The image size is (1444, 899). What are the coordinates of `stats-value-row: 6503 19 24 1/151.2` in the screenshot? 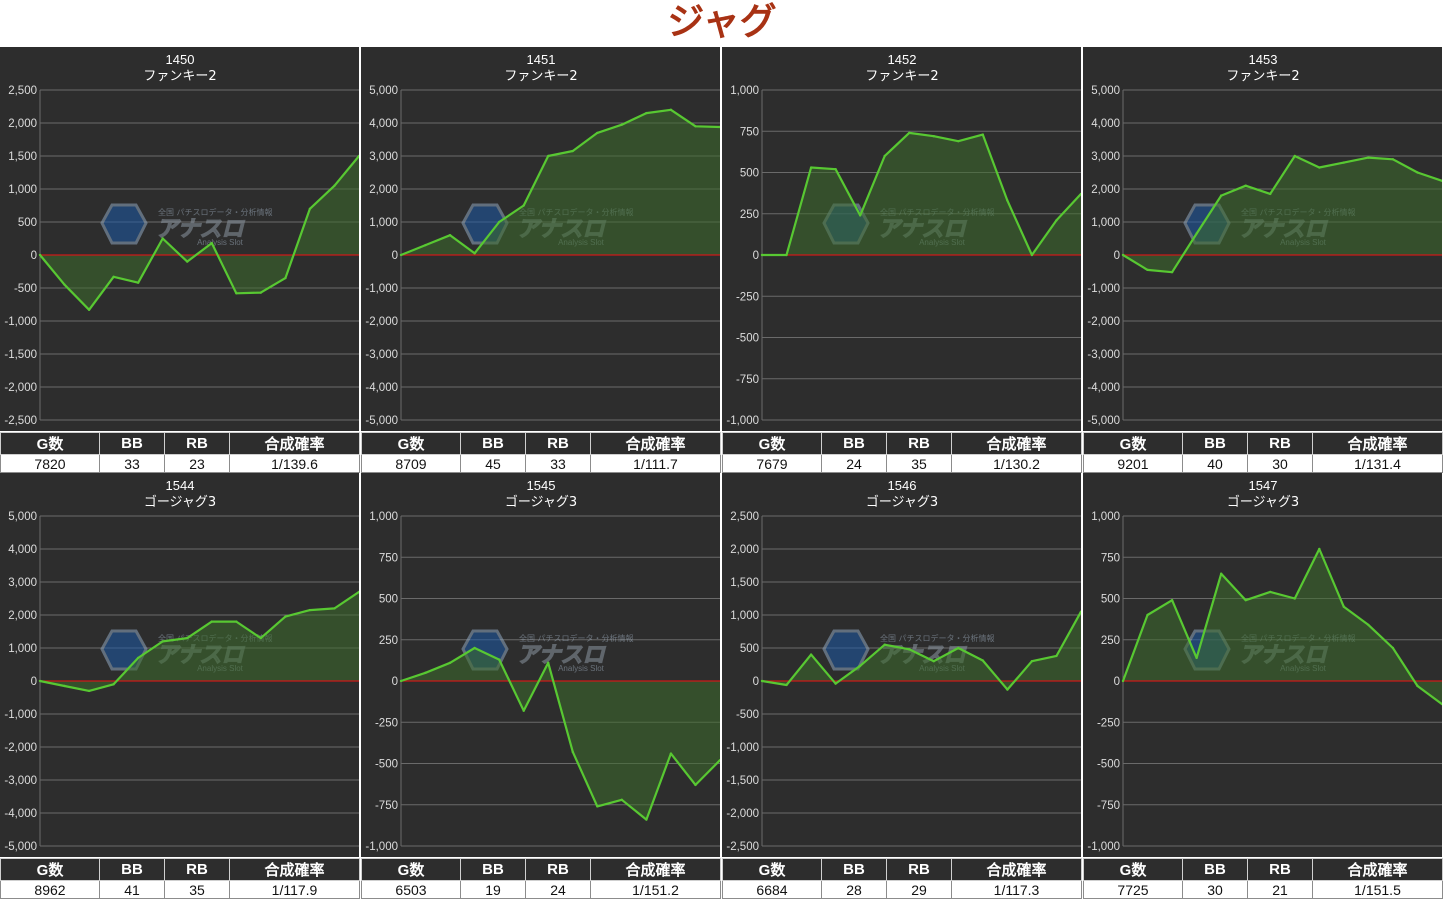 It's located at (541, 889).